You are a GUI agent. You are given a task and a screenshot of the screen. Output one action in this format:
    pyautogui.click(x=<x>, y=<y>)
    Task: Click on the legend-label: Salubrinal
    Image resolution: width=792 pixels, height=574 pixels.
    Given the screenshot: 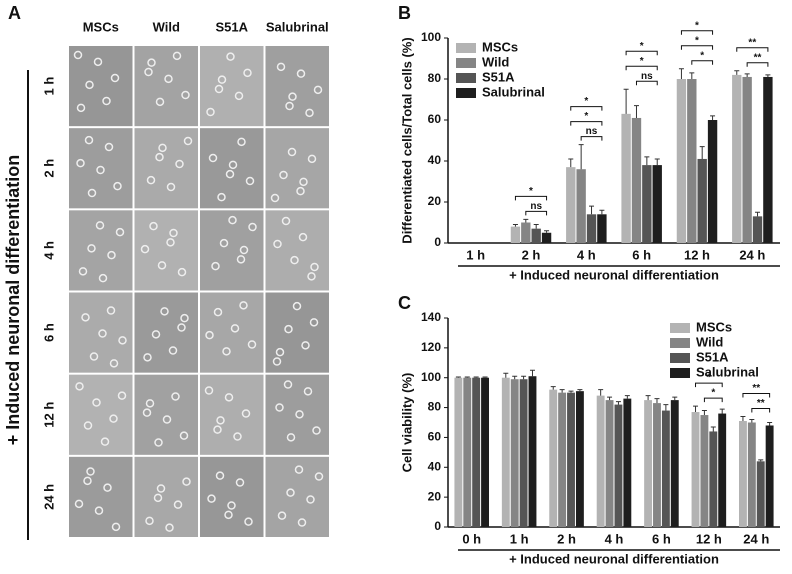 What is the action you would take?
    pyautogui.click(x=727, y=371)
    